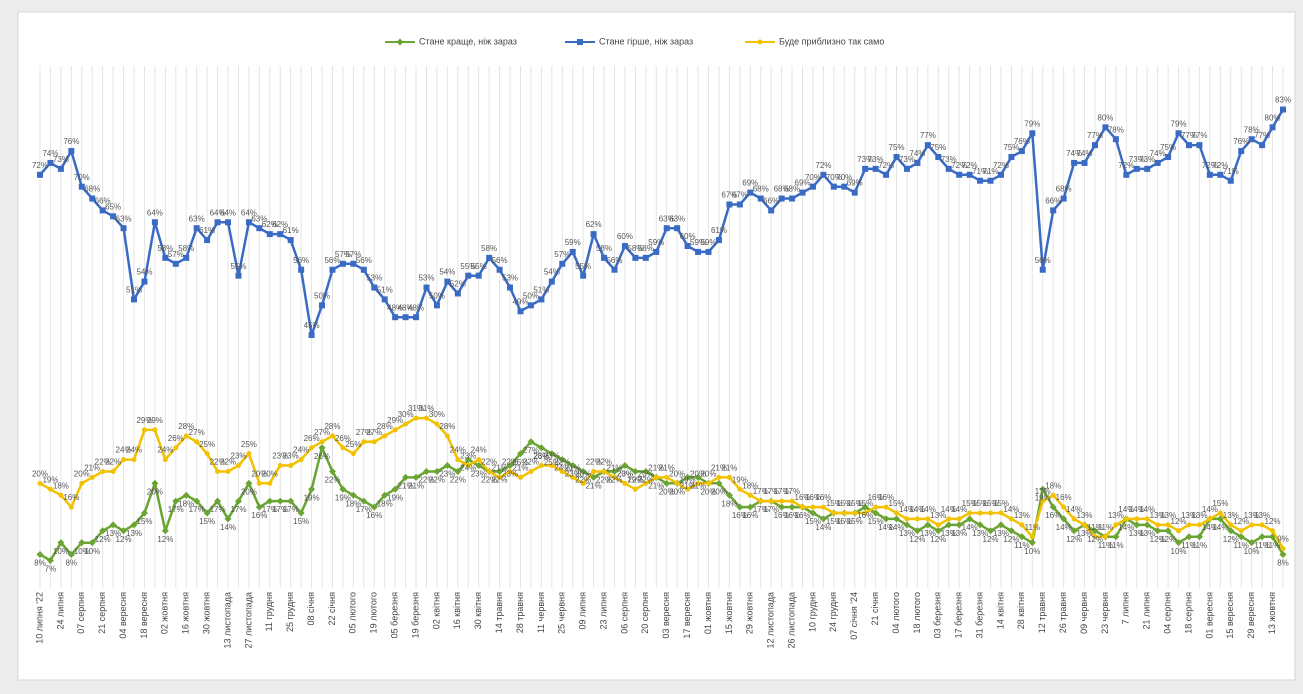  Describe the element at coordinates (812, 612) in the screenshot. I see `x-tick-label: 10 грудня` at that location.